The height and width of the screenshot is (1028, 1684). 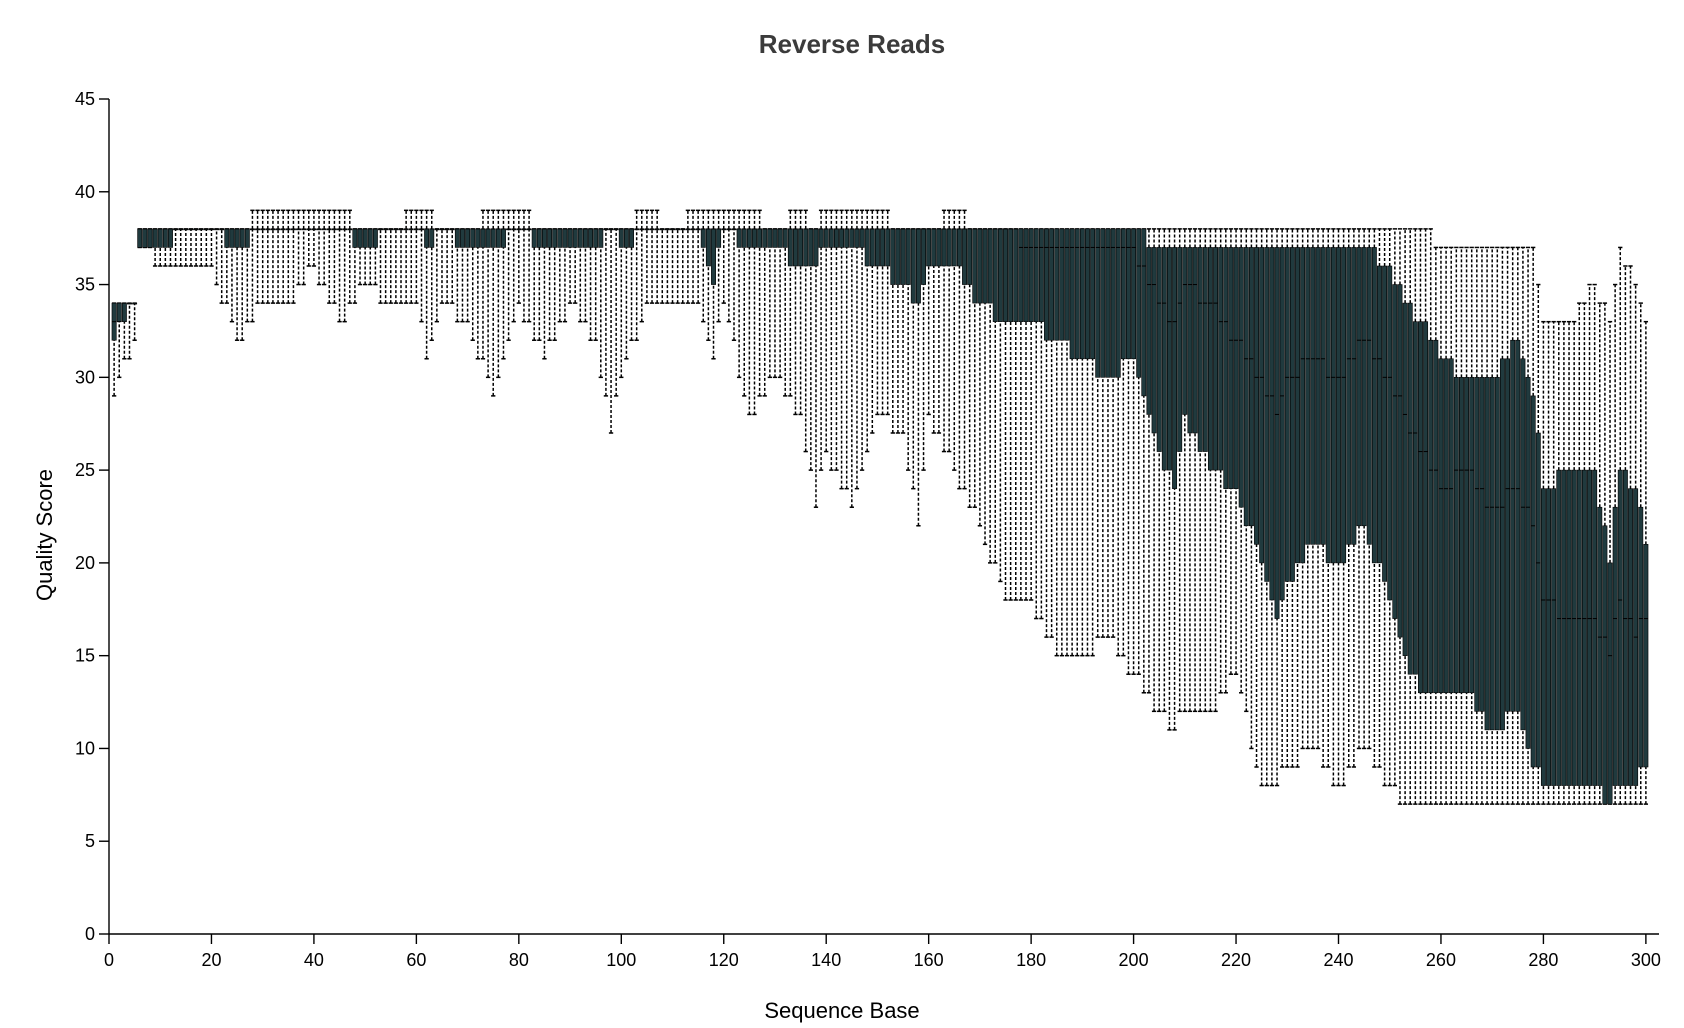 What do you see at coordinates (85, 99) in the screenshot?
I see `y-tick-label-45: 45` at bounding box center [85, 99].